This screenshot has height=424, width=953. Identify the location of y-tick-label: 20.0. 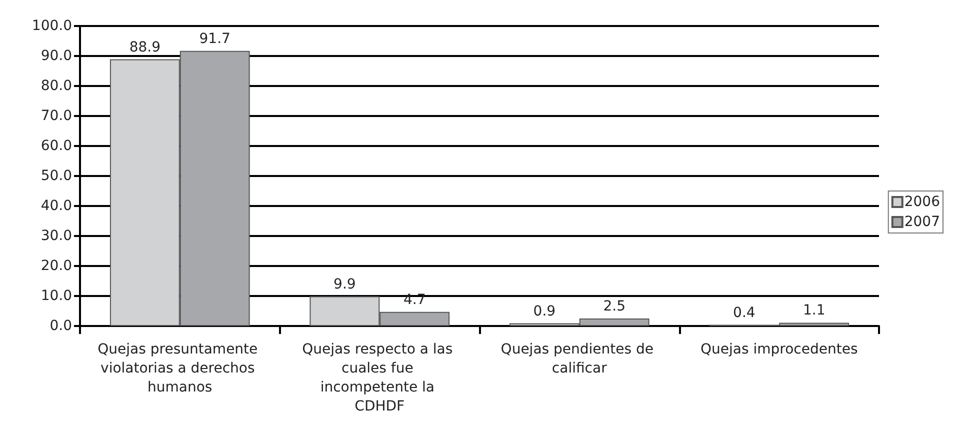
(56, 266).